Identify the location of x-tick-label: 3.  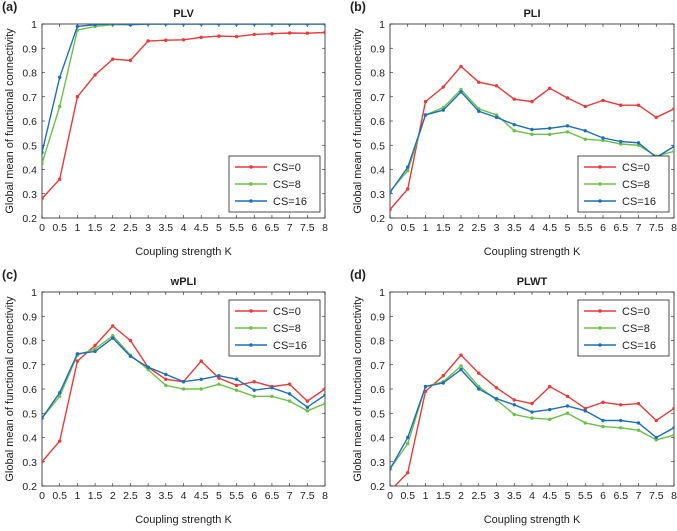
(148, 228).